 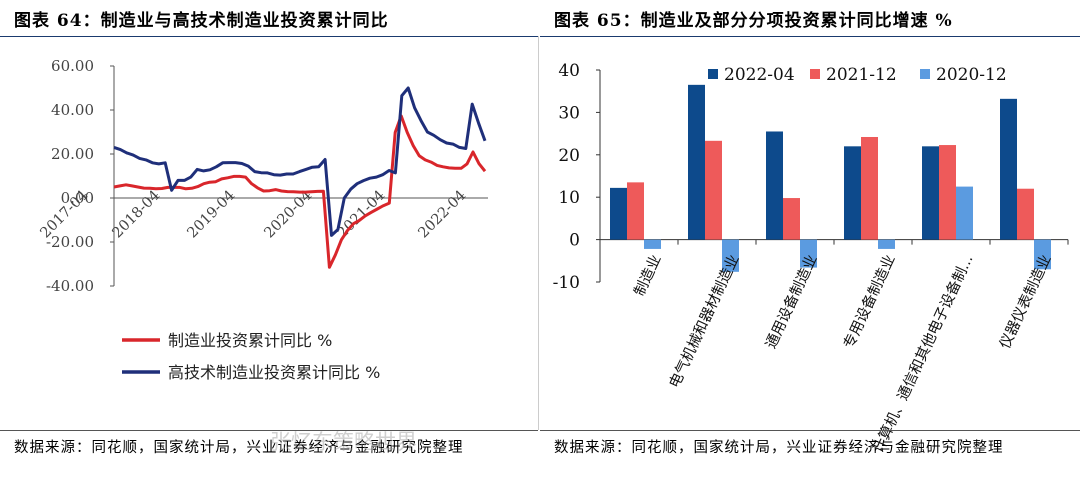 What do you see at coordinates (704, 321) in the screenshot?
I see `bar-category-label: 电气机械和器材制造业` at bounding box center [704, 321].